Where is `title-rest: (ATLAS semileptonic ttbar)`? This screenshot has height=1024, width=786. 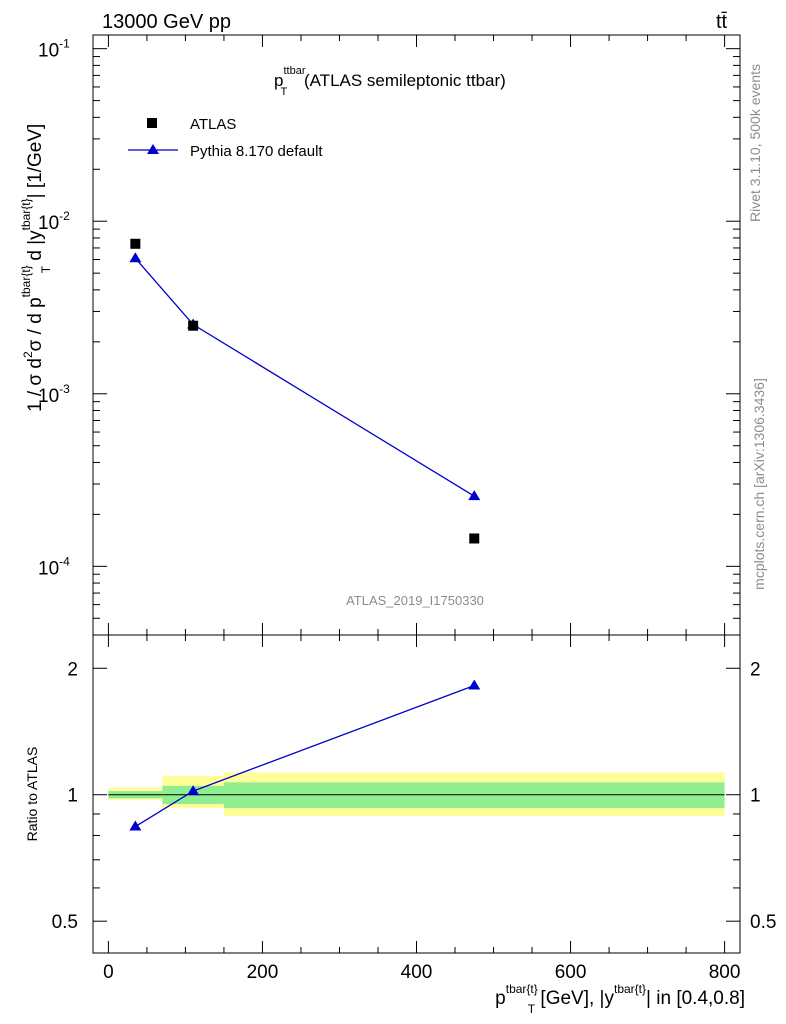 title-rest: (ATLAS semileptonic ttbar) is located at coordinates (402, 80).